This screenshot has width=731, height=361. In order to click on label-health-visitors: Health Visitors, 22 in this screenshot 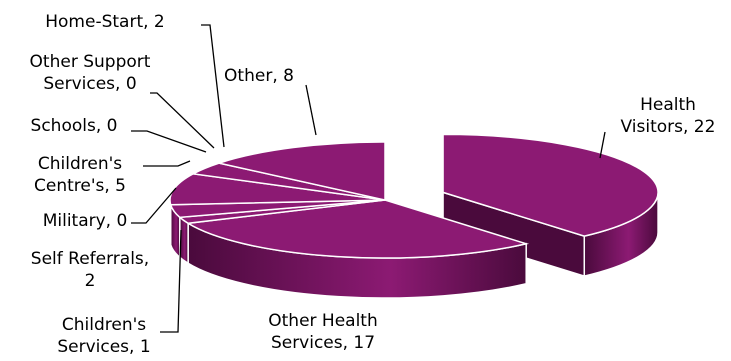, I will do `click(668, 116)`.